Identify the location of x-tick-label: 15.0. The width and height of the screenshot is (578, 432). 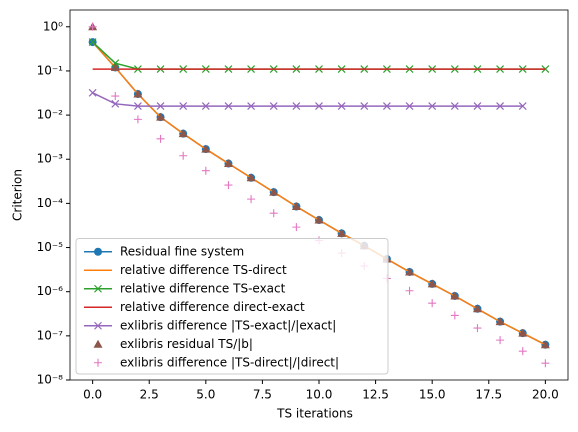
(432, 395).